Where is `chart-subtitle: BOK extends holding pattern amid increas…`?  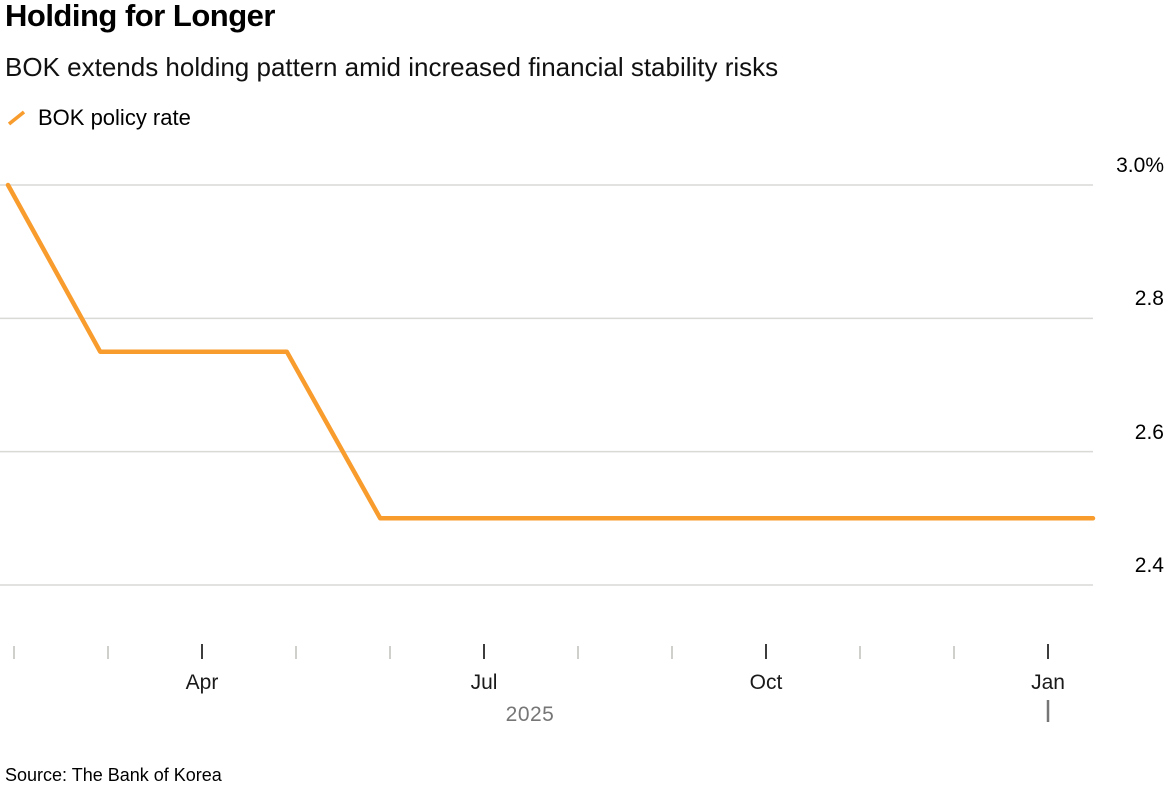
chart-subtitle: BOK extends holding pattern amid increas… is located at coordinates (392, 67).